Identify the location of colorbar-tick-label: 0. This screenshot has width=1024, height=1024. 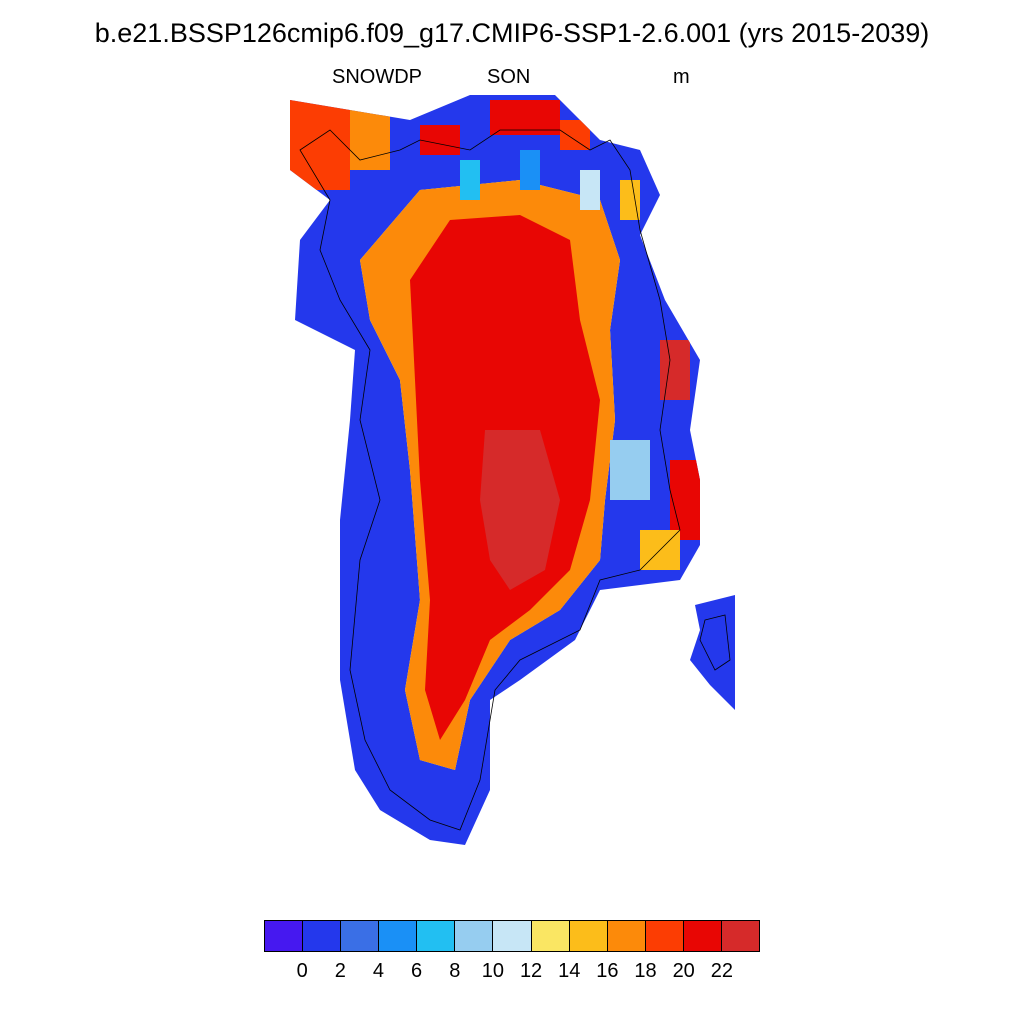
(302, 971).